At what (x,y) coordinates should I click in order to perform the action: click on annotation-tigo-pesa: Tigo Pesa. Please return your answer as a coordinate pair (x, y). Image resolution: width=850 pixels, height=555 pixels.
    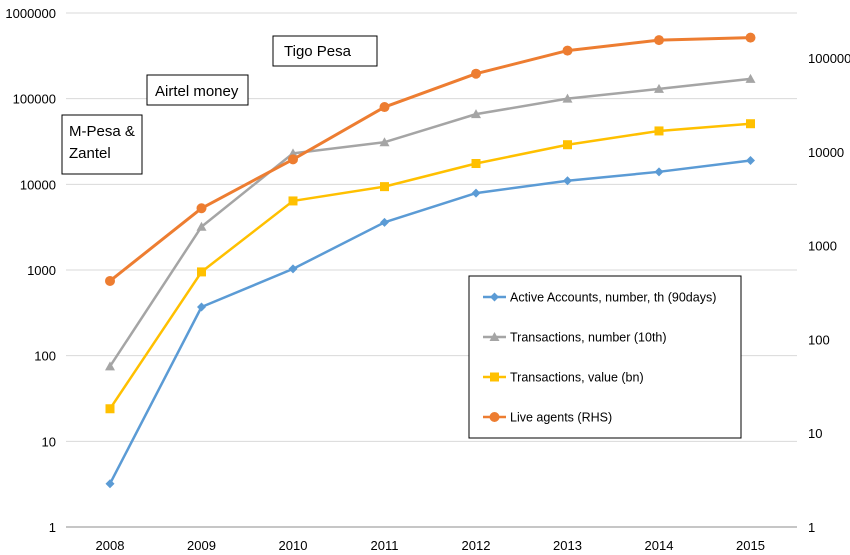
    Looking at the image, I should click on (325, 51).